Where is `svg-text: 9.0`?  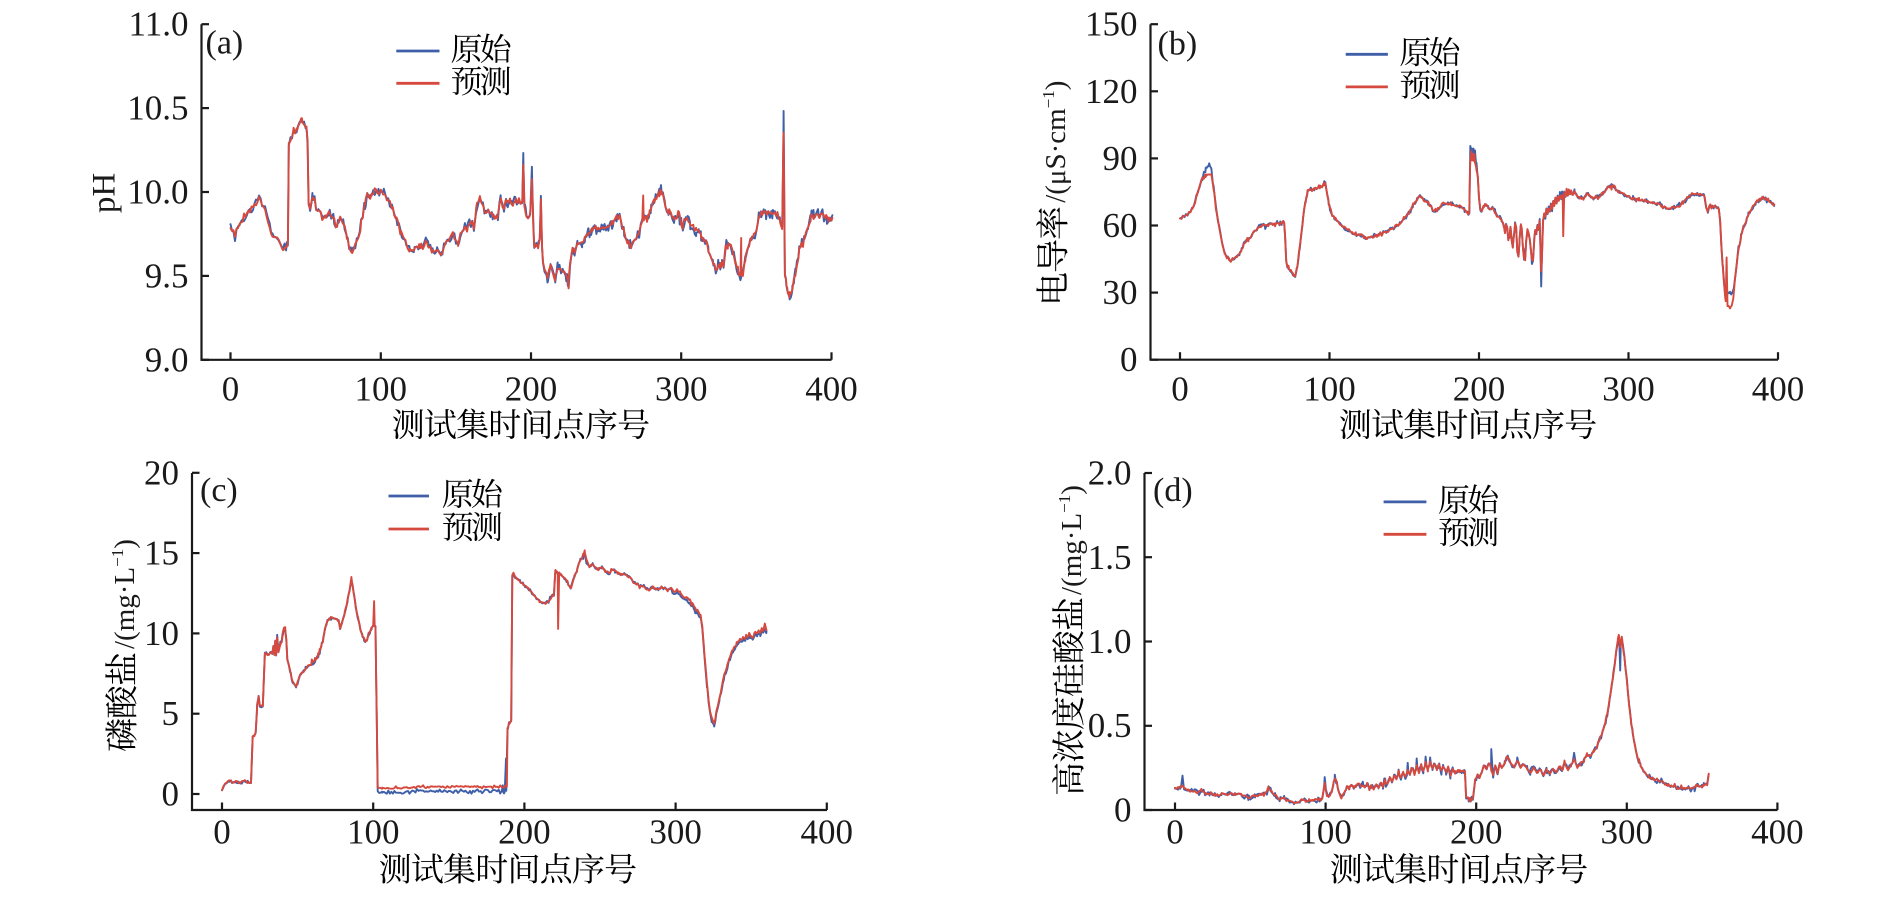 svg-text: 9.0 is located at coordinates (167, 359).